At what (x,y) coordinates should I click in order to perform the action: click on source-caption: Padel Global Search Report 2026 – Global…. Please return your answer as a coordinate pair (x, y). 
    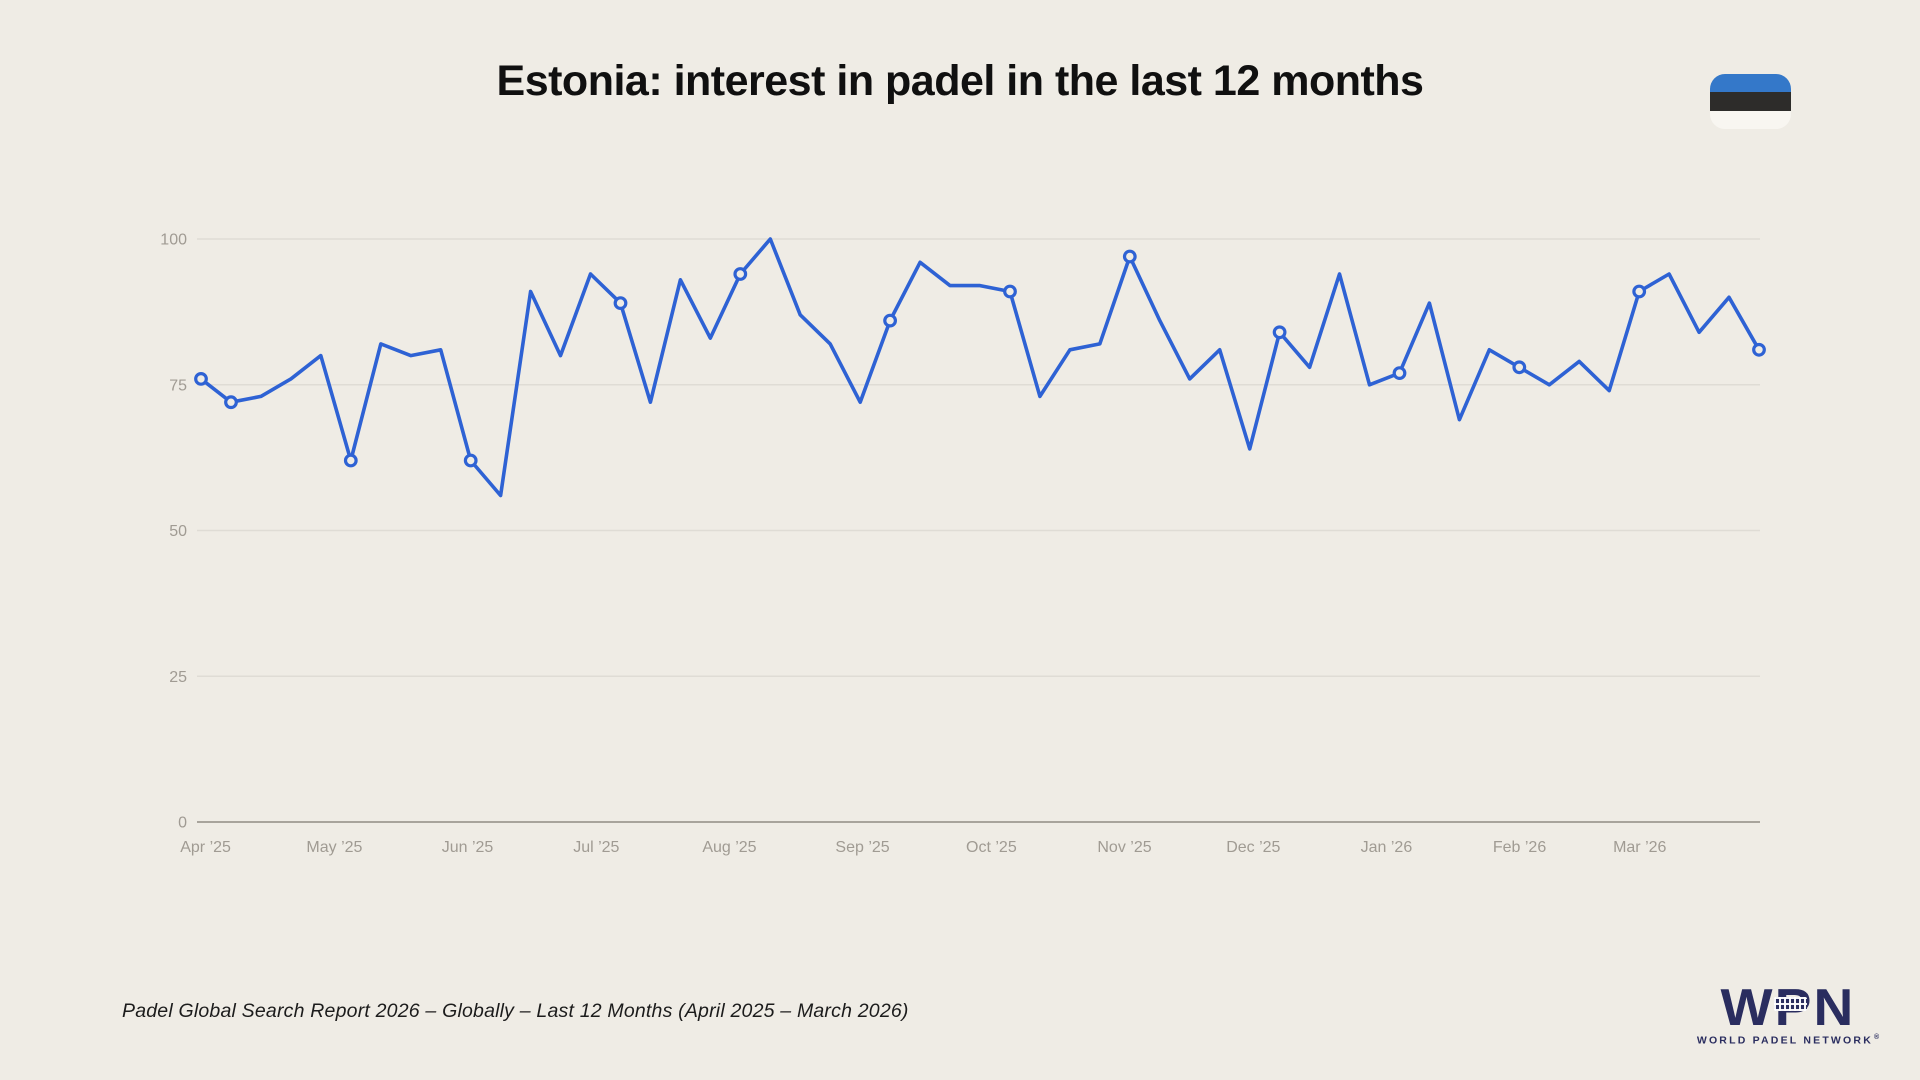
    Looking at the image, I should click on (515, 1011).